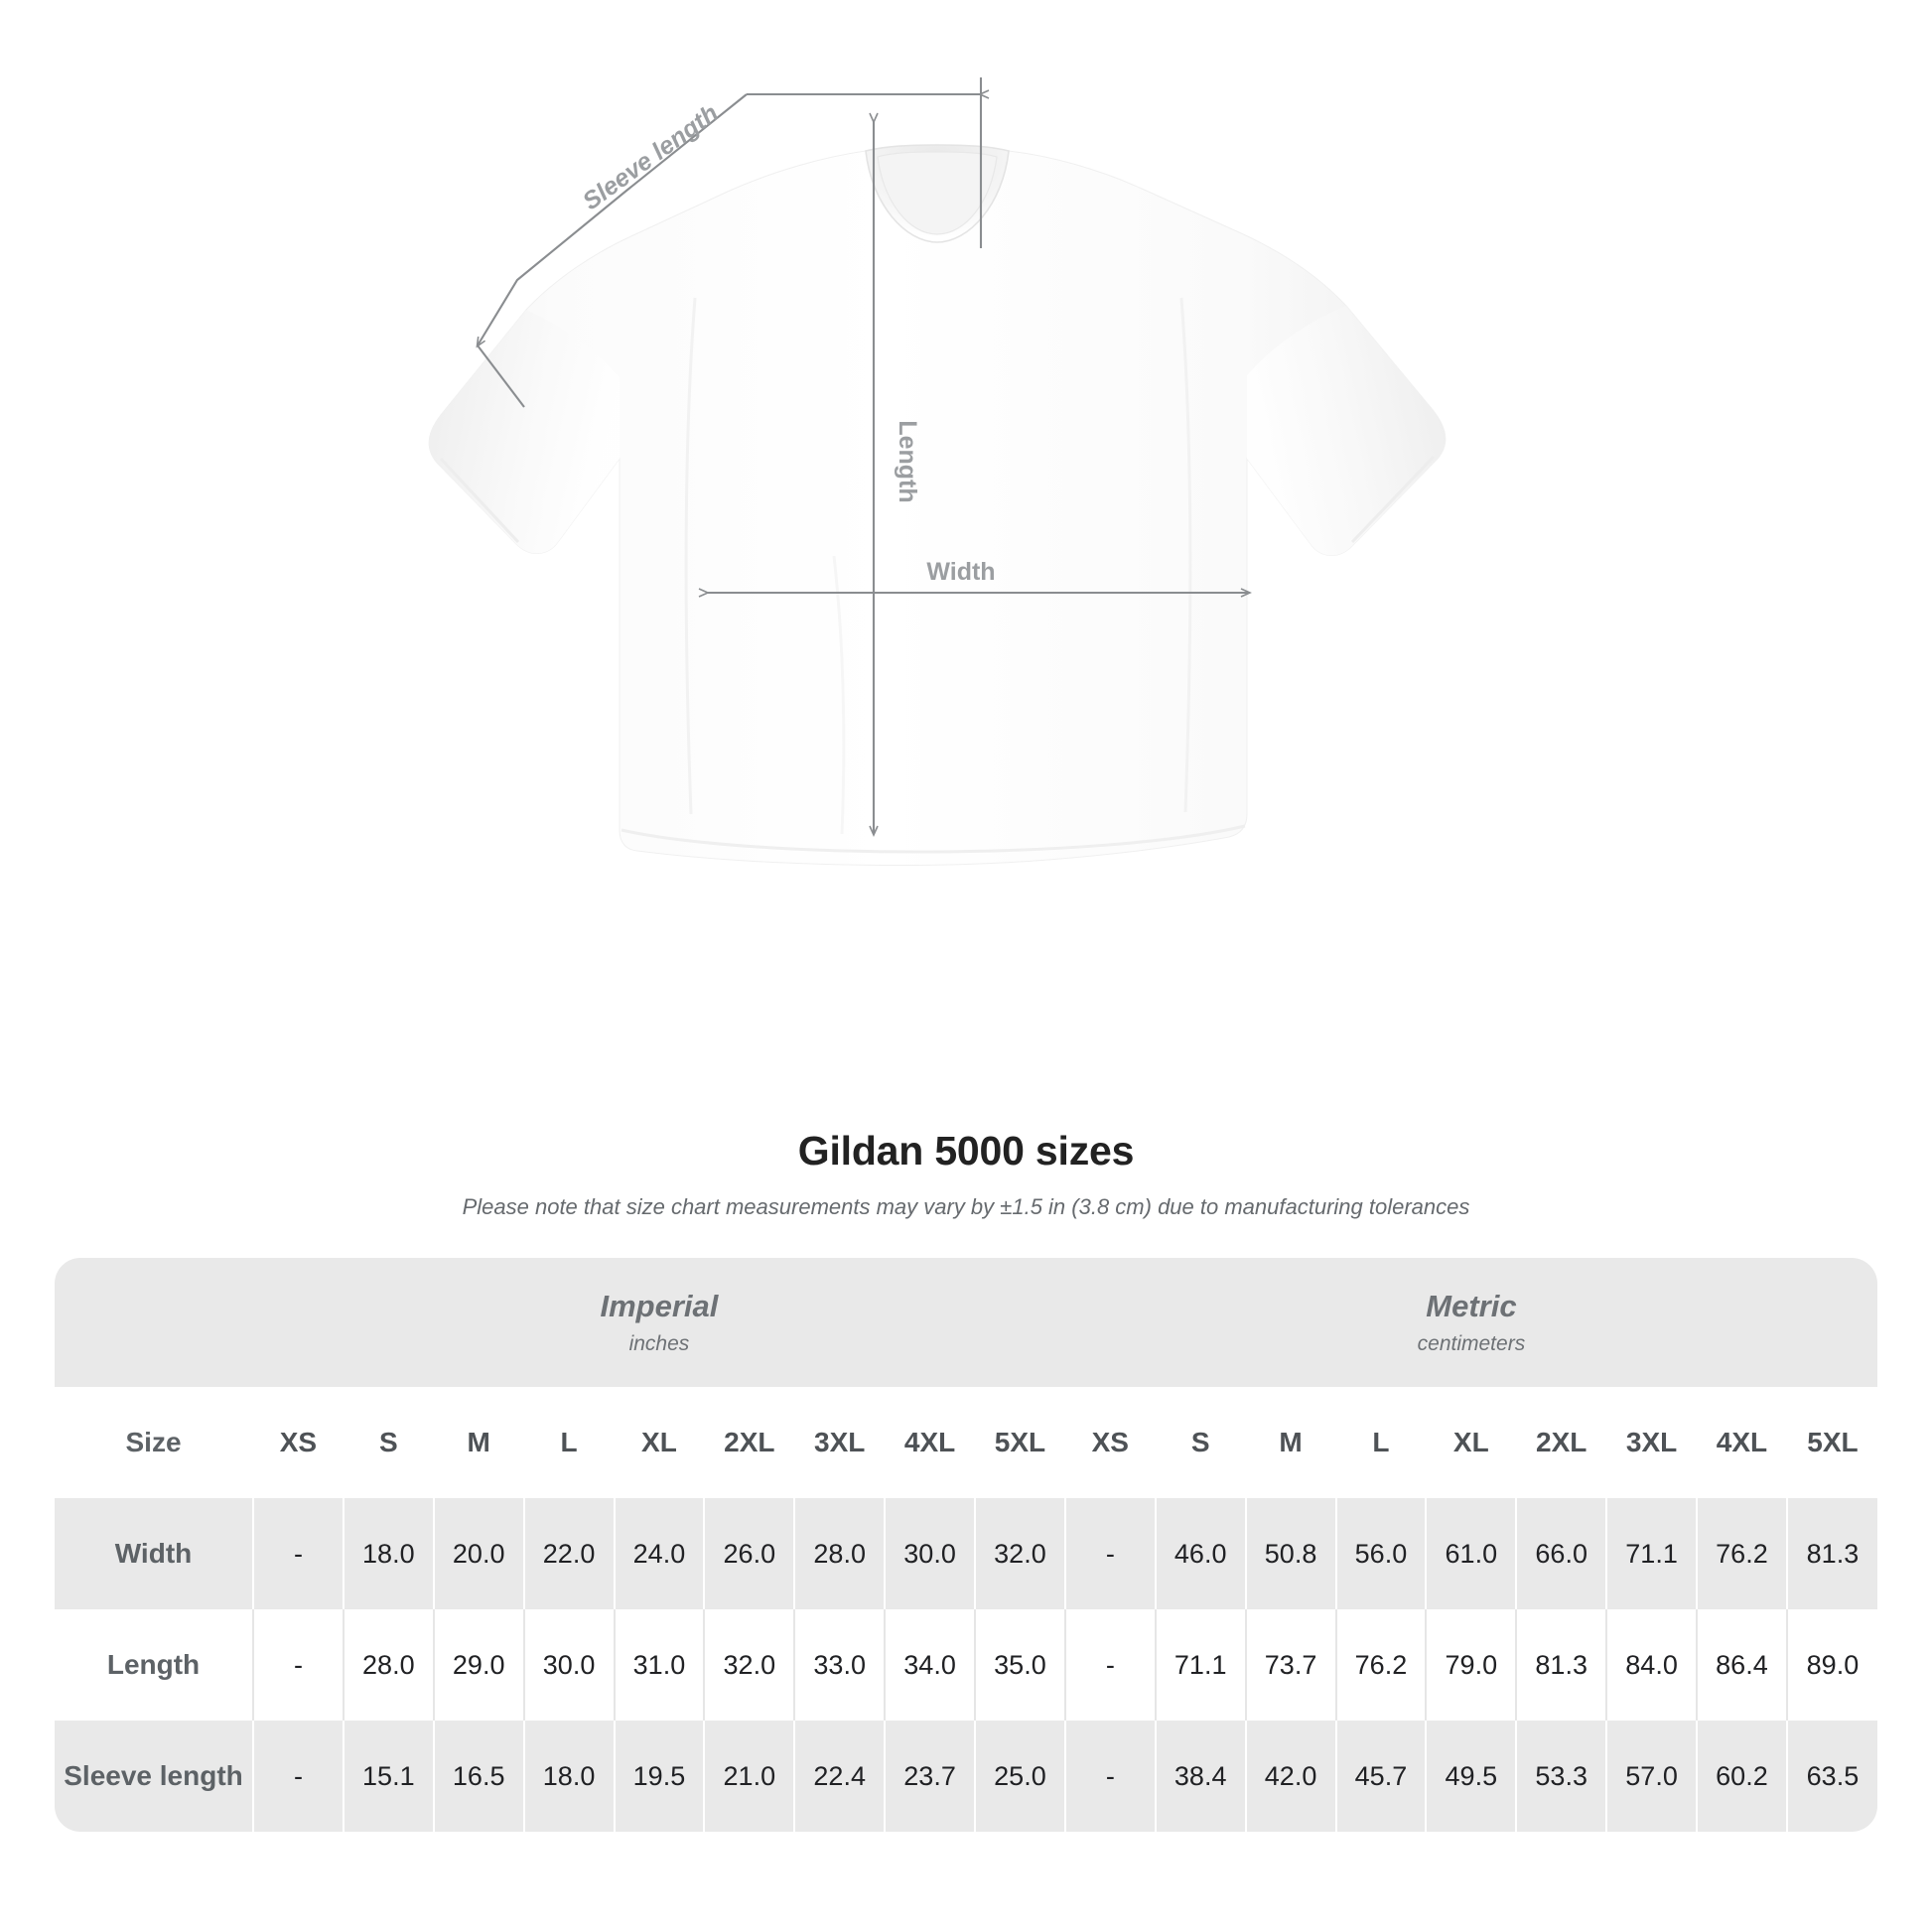  What do you see at coordinates (388, 1443) in the screenshot?
I see `col-head-imperial-s: S` at bounding box center [388, 1443].